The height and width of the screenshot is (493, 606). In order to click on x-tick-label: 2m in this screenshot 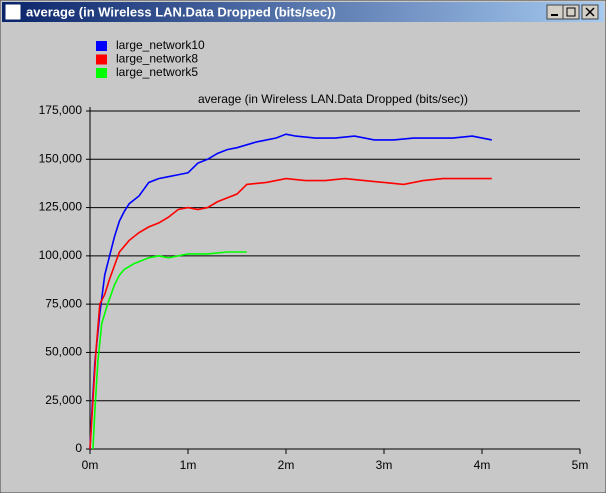, I will do `click(286, 465)`.